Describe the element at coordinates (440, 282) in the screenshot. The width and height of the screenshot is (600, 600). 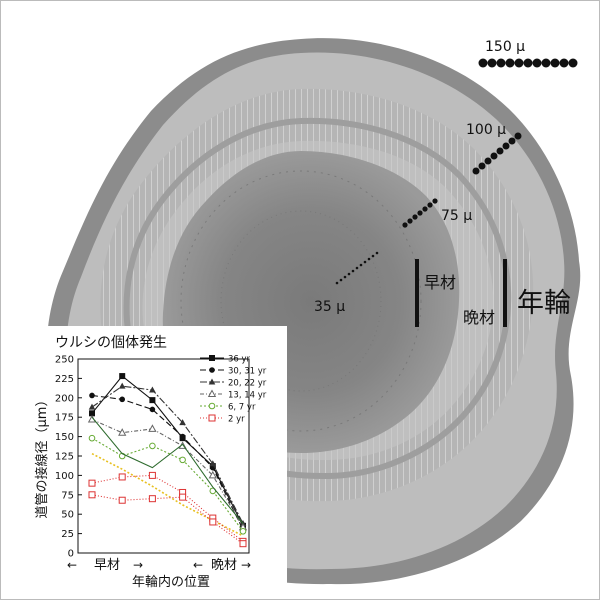
I see `early-wood-label: 早材` at that location.